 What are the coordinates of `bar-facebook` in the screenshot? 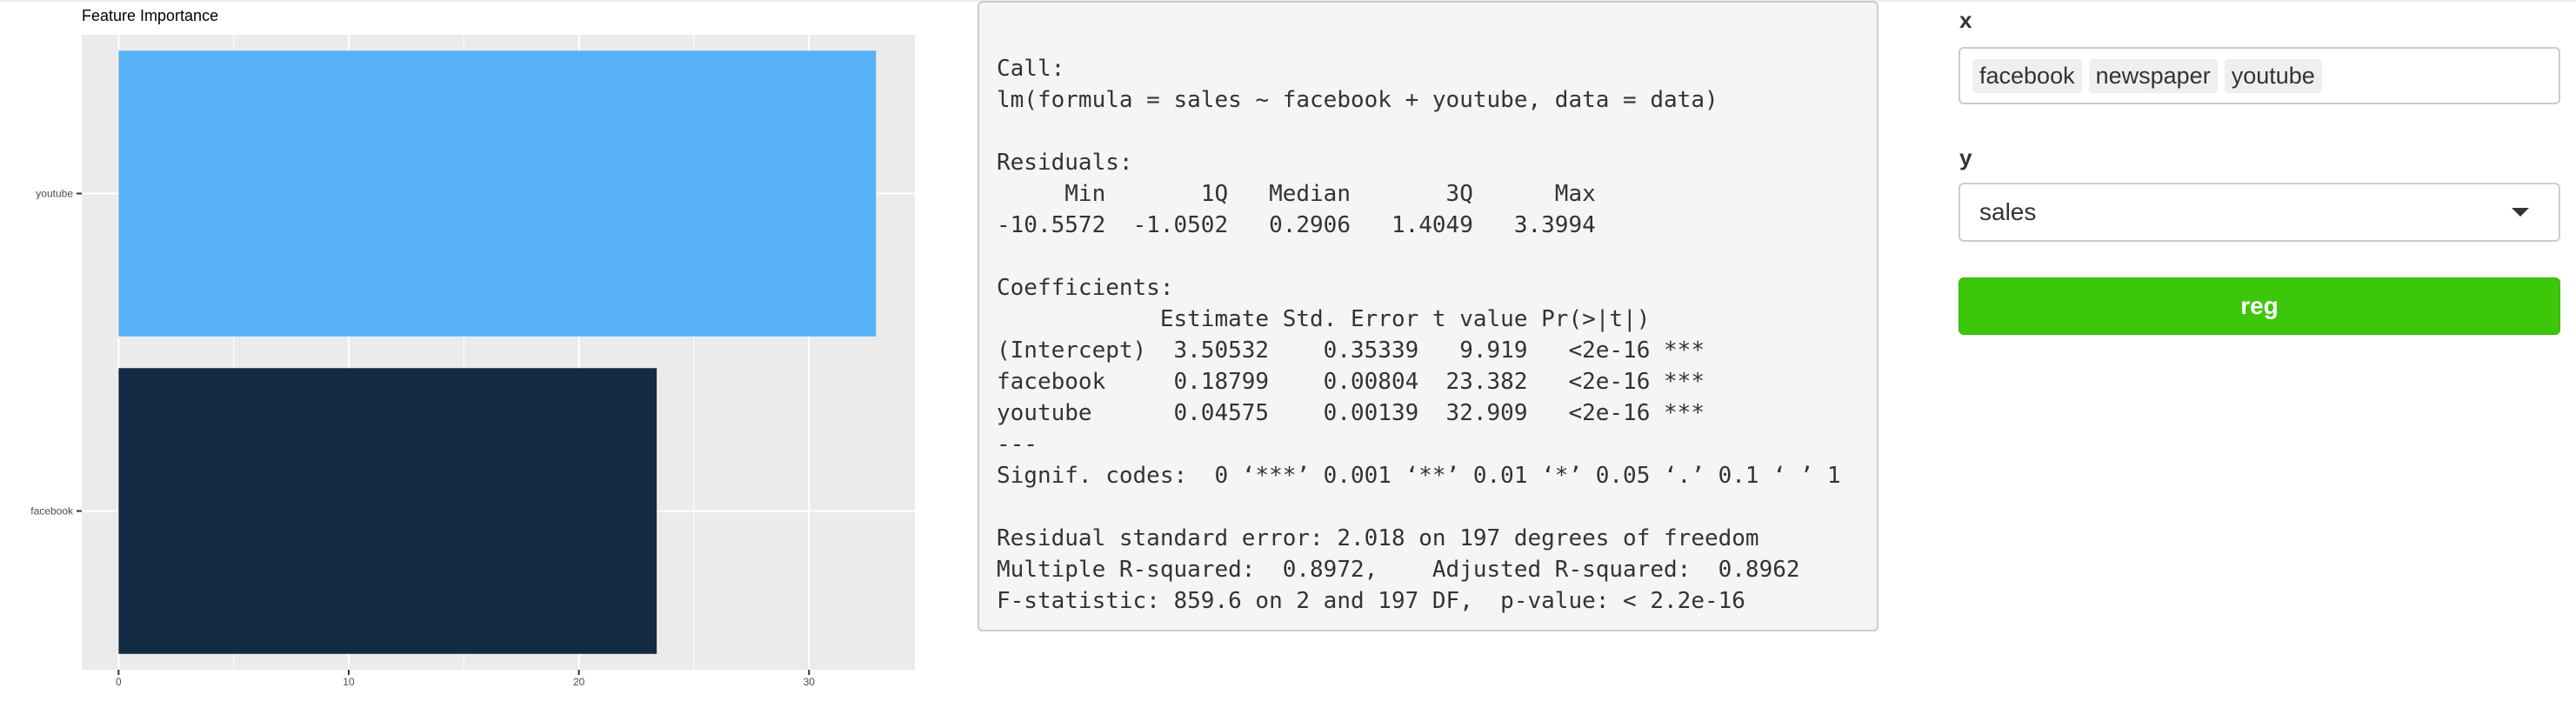 It's located at (387, 511).